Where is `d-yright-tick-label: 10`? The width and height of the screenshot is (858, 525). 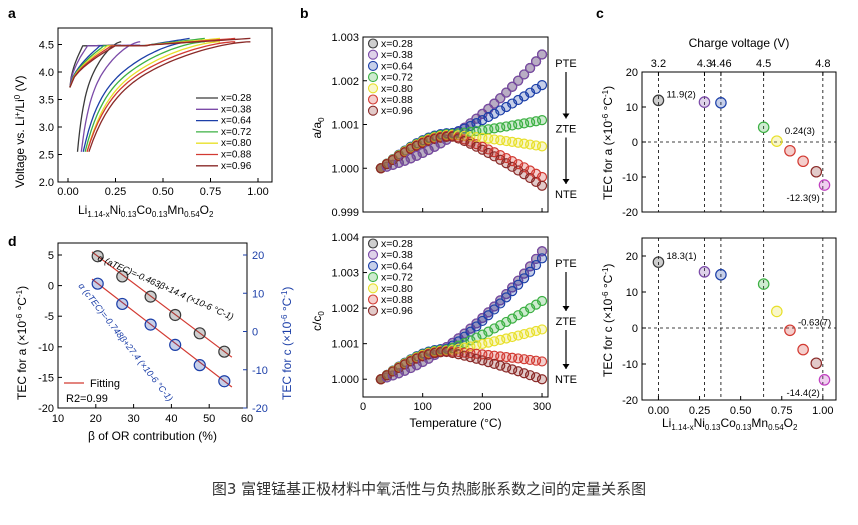 d-yright-tick-label: 10 is located at coordinates (258, 294).